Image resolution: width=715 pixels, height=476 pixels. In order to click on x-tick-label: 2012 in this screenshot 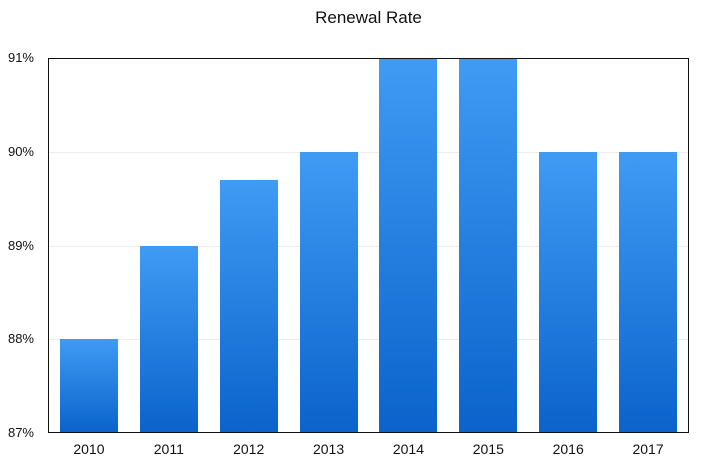, I will do `click(249, 449)`.